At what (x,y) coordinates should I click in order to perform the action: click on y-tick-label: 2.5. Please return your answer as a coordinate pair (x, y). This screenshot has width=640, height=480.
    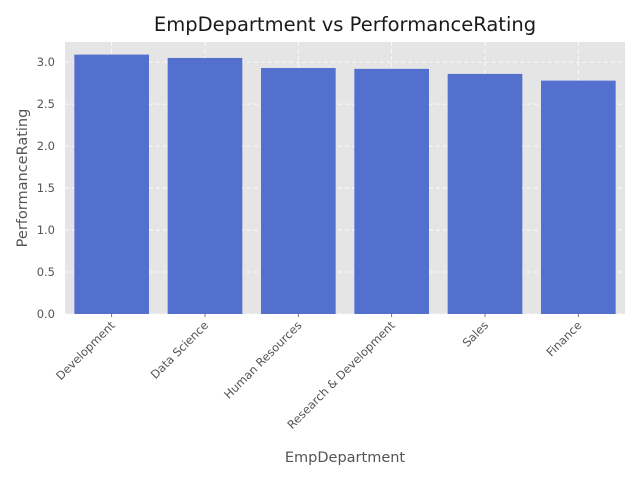
    Looking at the image, I should click on (46, 104).